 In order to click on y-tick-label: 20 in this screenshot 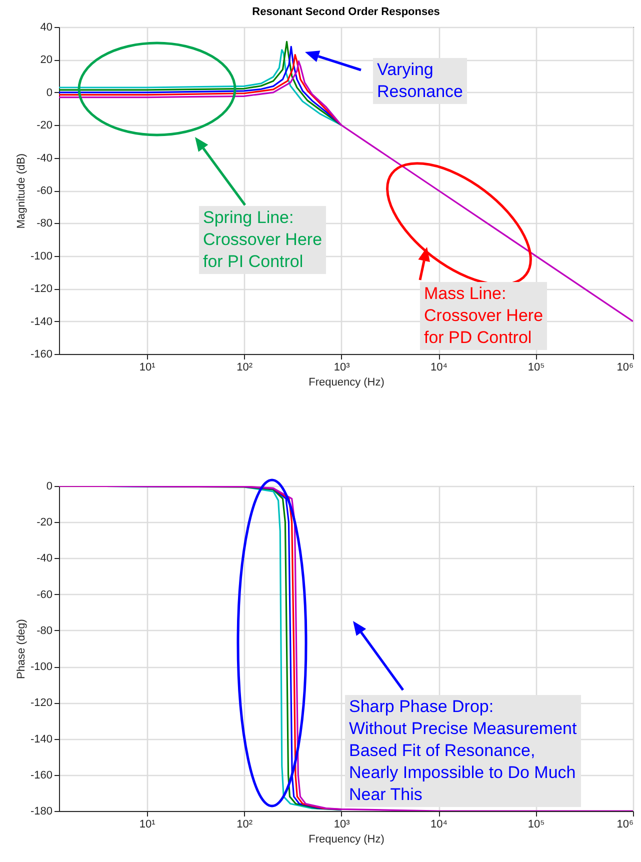, I will do `click(46, 60)`.